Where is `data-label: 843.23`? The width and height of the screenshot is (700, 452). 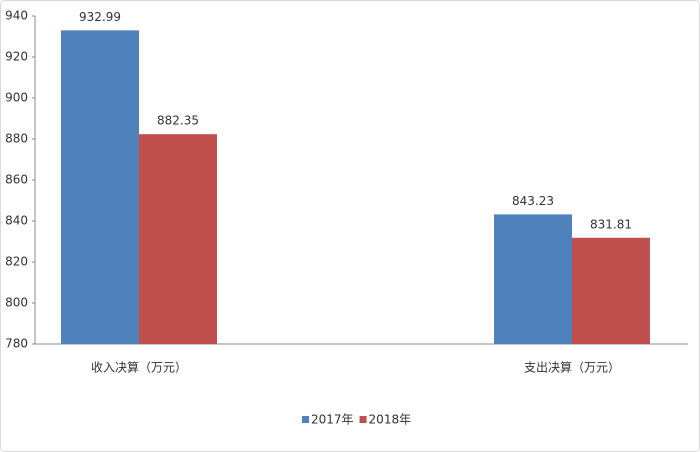 data-label: 843.23 is located at coordinates (533, 201).